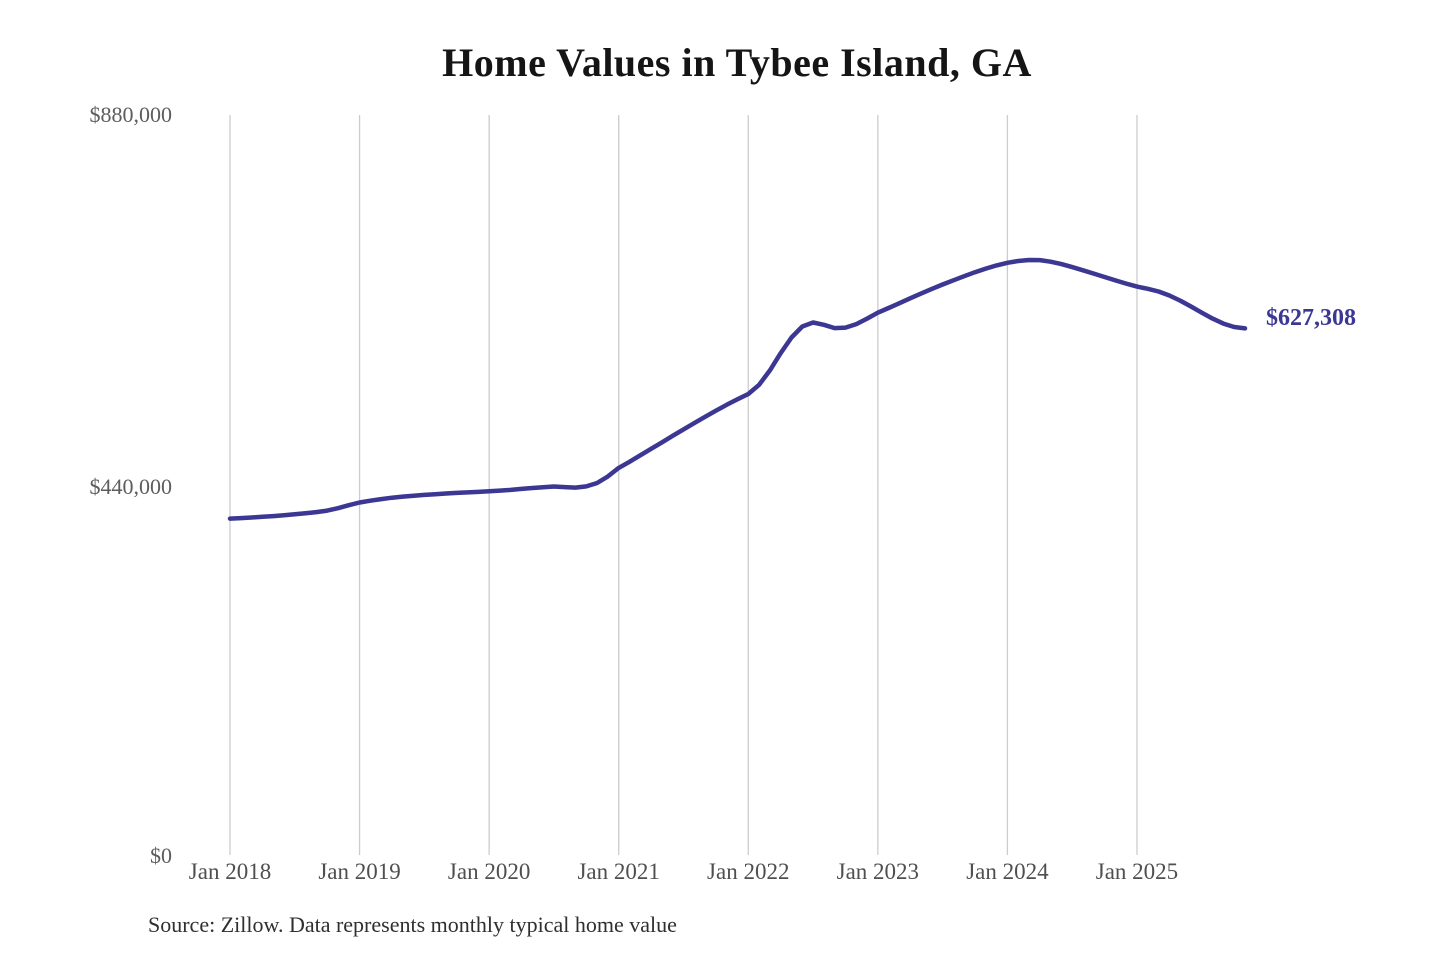 This screenshot has height=960, width=1440. What do you see at coordinates (131, 486) in the screenshot?
I see `y-axis-tick-label: $440,000` at bounding box center [131, 486].